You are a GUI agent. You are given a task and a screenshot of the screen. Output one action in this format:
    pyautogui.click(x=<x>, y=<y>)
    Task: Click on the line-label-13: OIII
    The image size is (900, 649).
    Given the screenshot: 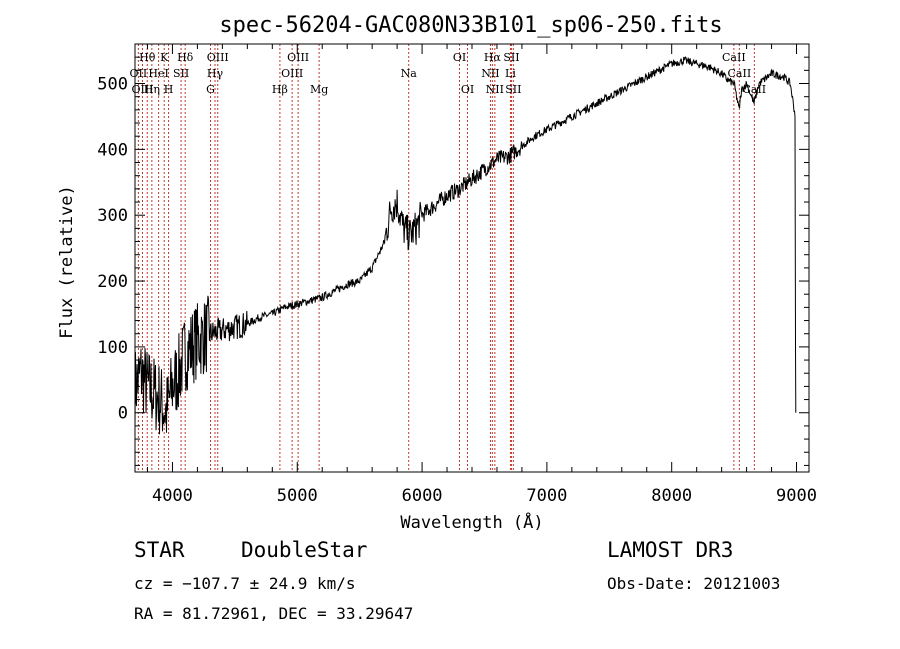 What is the action you would take?
    pyautogui.click(x=292, y=73)
    